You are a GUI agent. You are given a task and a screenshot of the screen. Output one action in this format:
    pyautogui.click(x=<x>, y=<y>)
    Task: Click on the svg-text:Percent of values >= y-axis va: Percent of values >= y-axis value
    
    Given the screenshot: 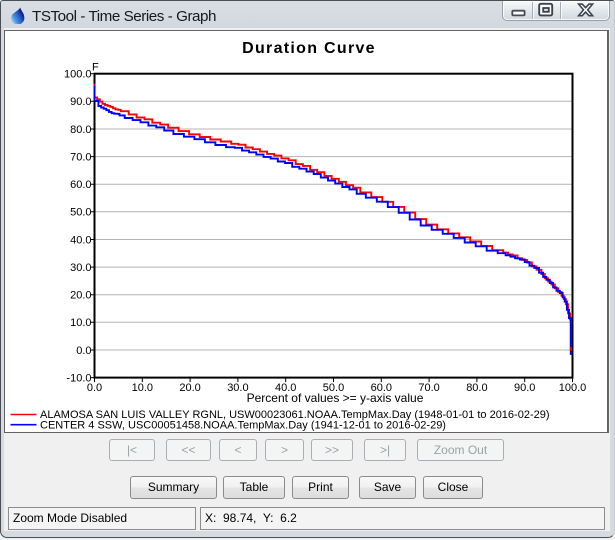 What is the action you would take?
    pyautogui.click(x=335, y=398)
    